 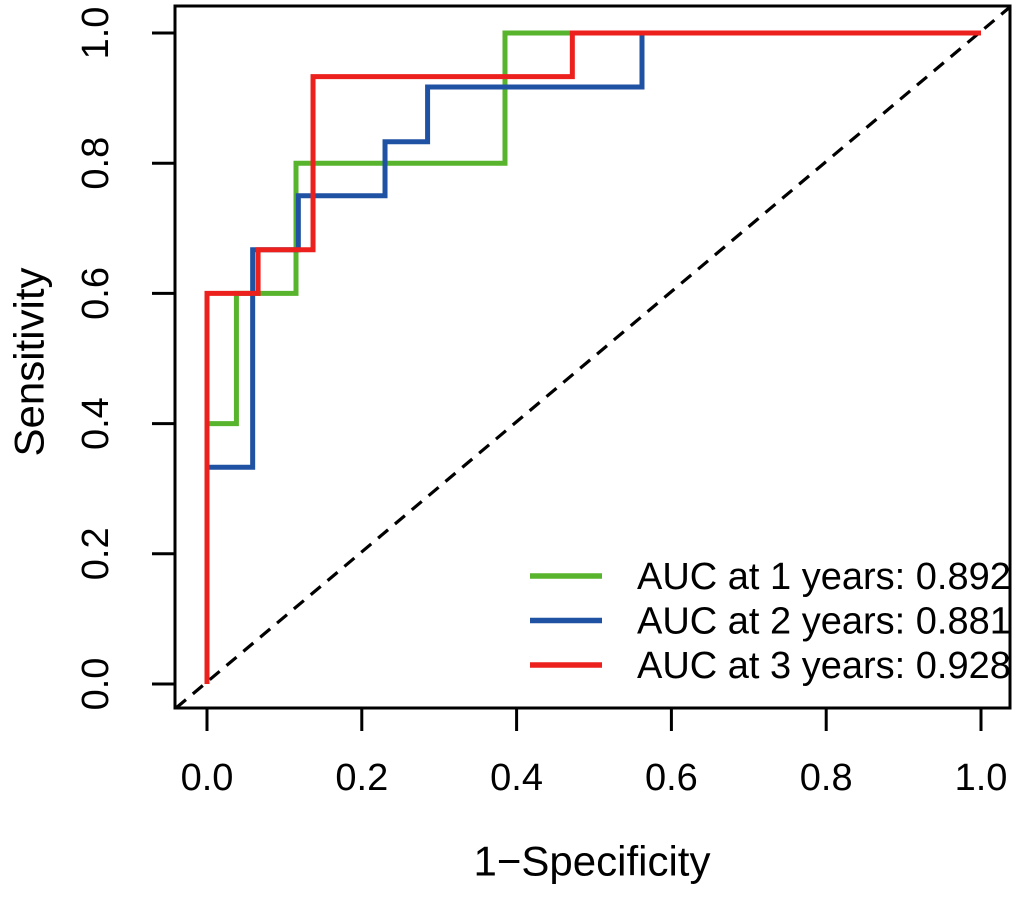 What do you see at coordinates (594, 753) in the screenshot?
I see `x-axis-ticks: 0.0 0.2 0.4 0.6 0.8 1.0` at bounding box center [594, 753].